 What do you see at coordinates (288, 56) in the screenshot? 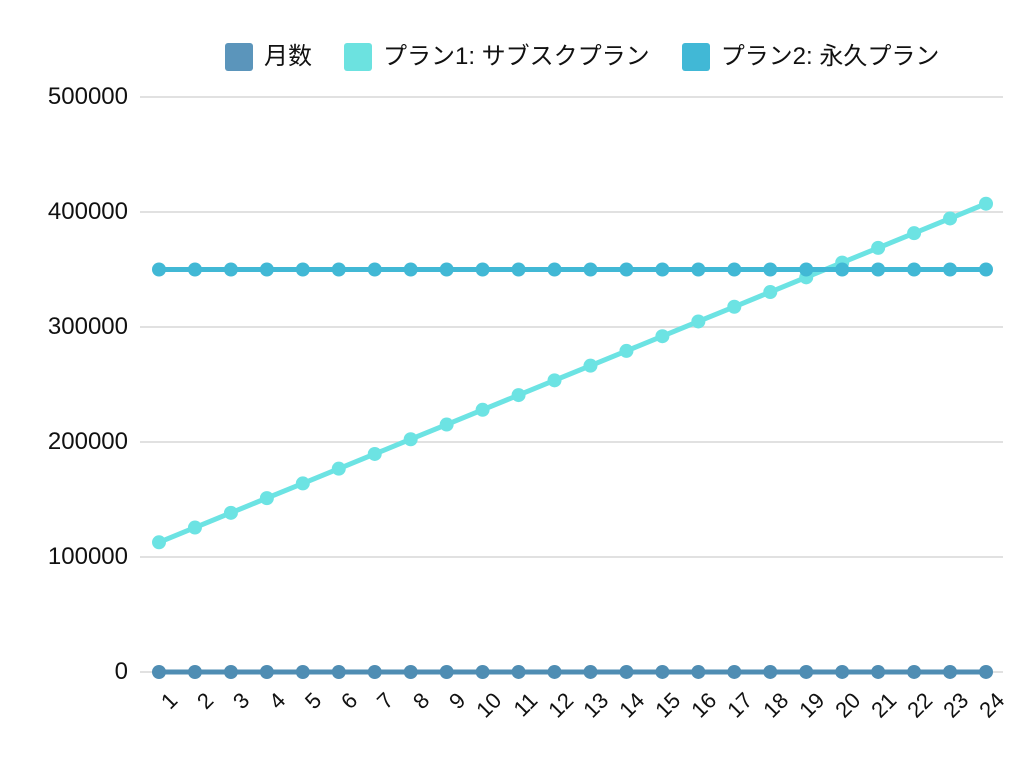
I see `legend-label: 月数` at bounding box center [288, 56].